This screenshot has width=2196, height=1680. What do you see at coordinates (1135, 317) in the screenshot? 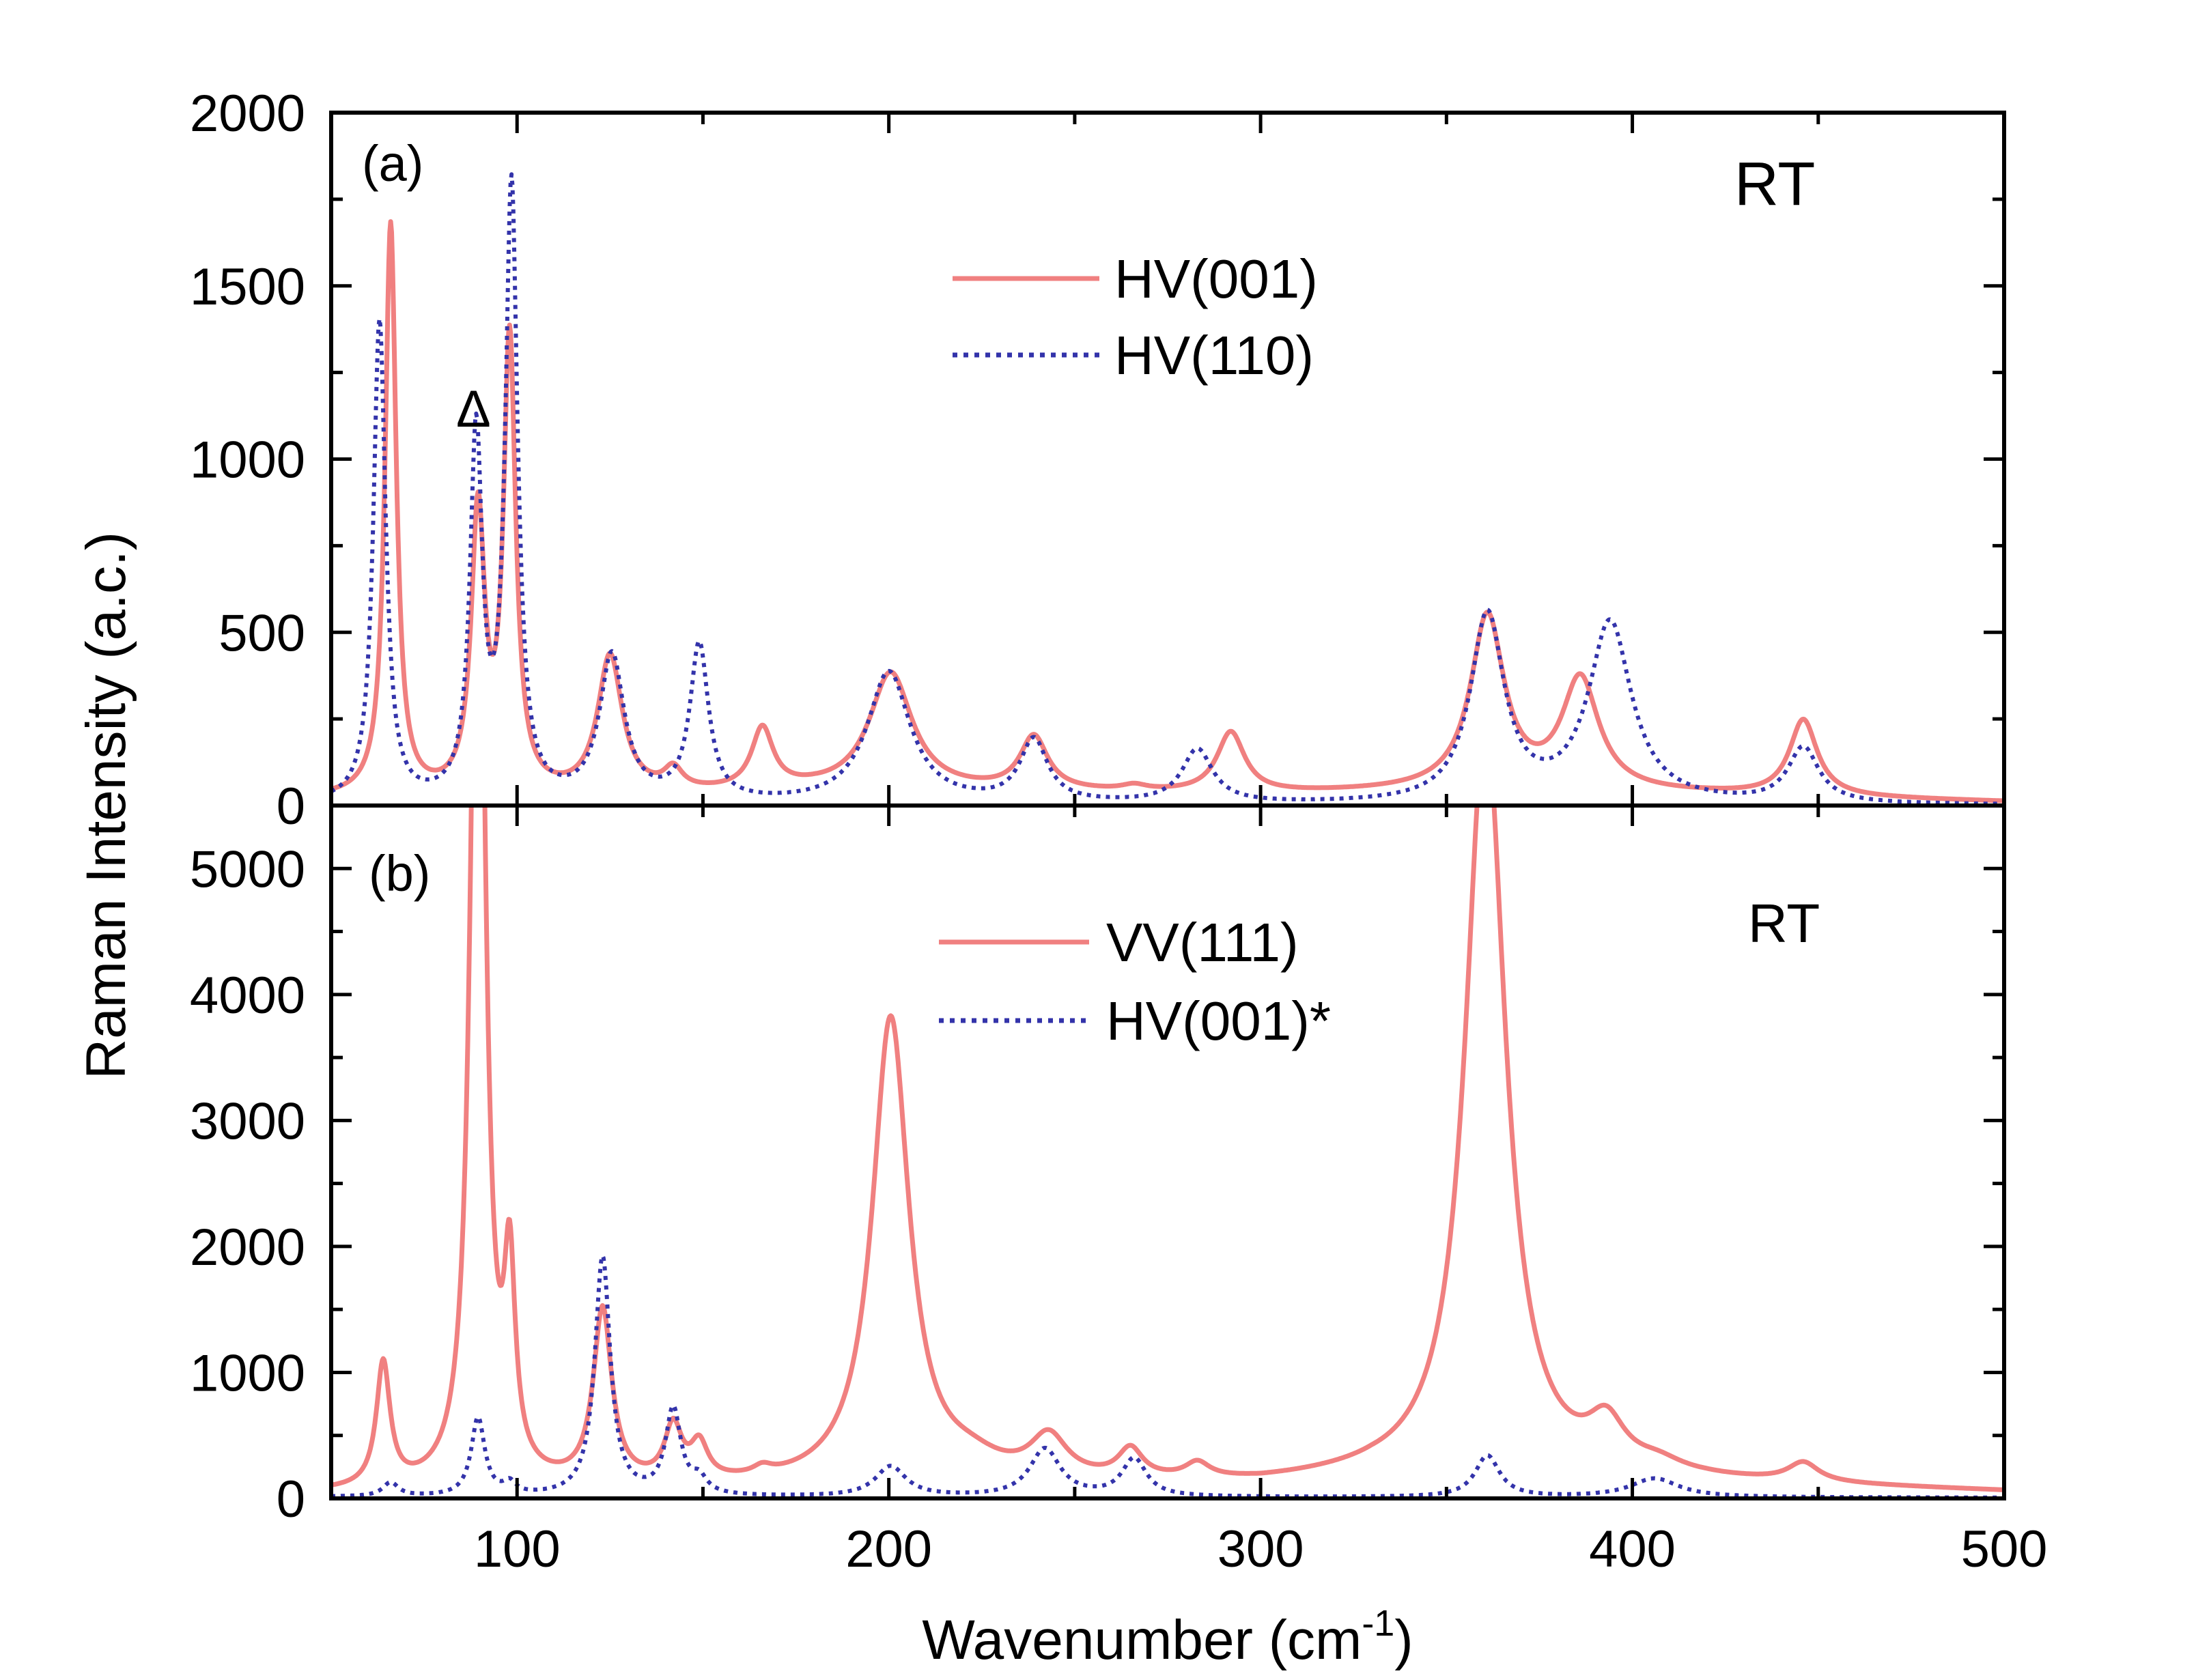
I see `panel-a-legend: HV(001) HV(110)` at bounding box center [1135, 317].